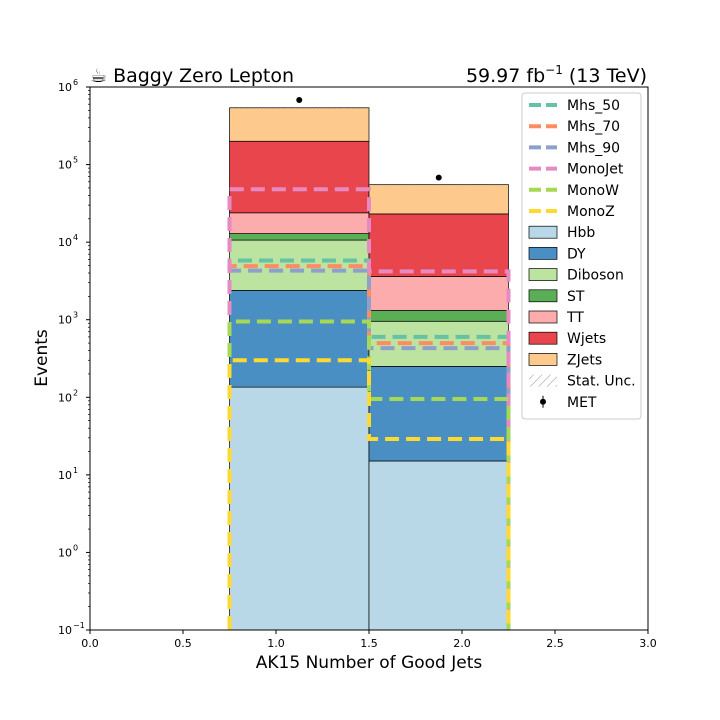  Describe the element at coordinates (575, 318) in the screenshot. I see `legend-label-tt: TT` at that location.